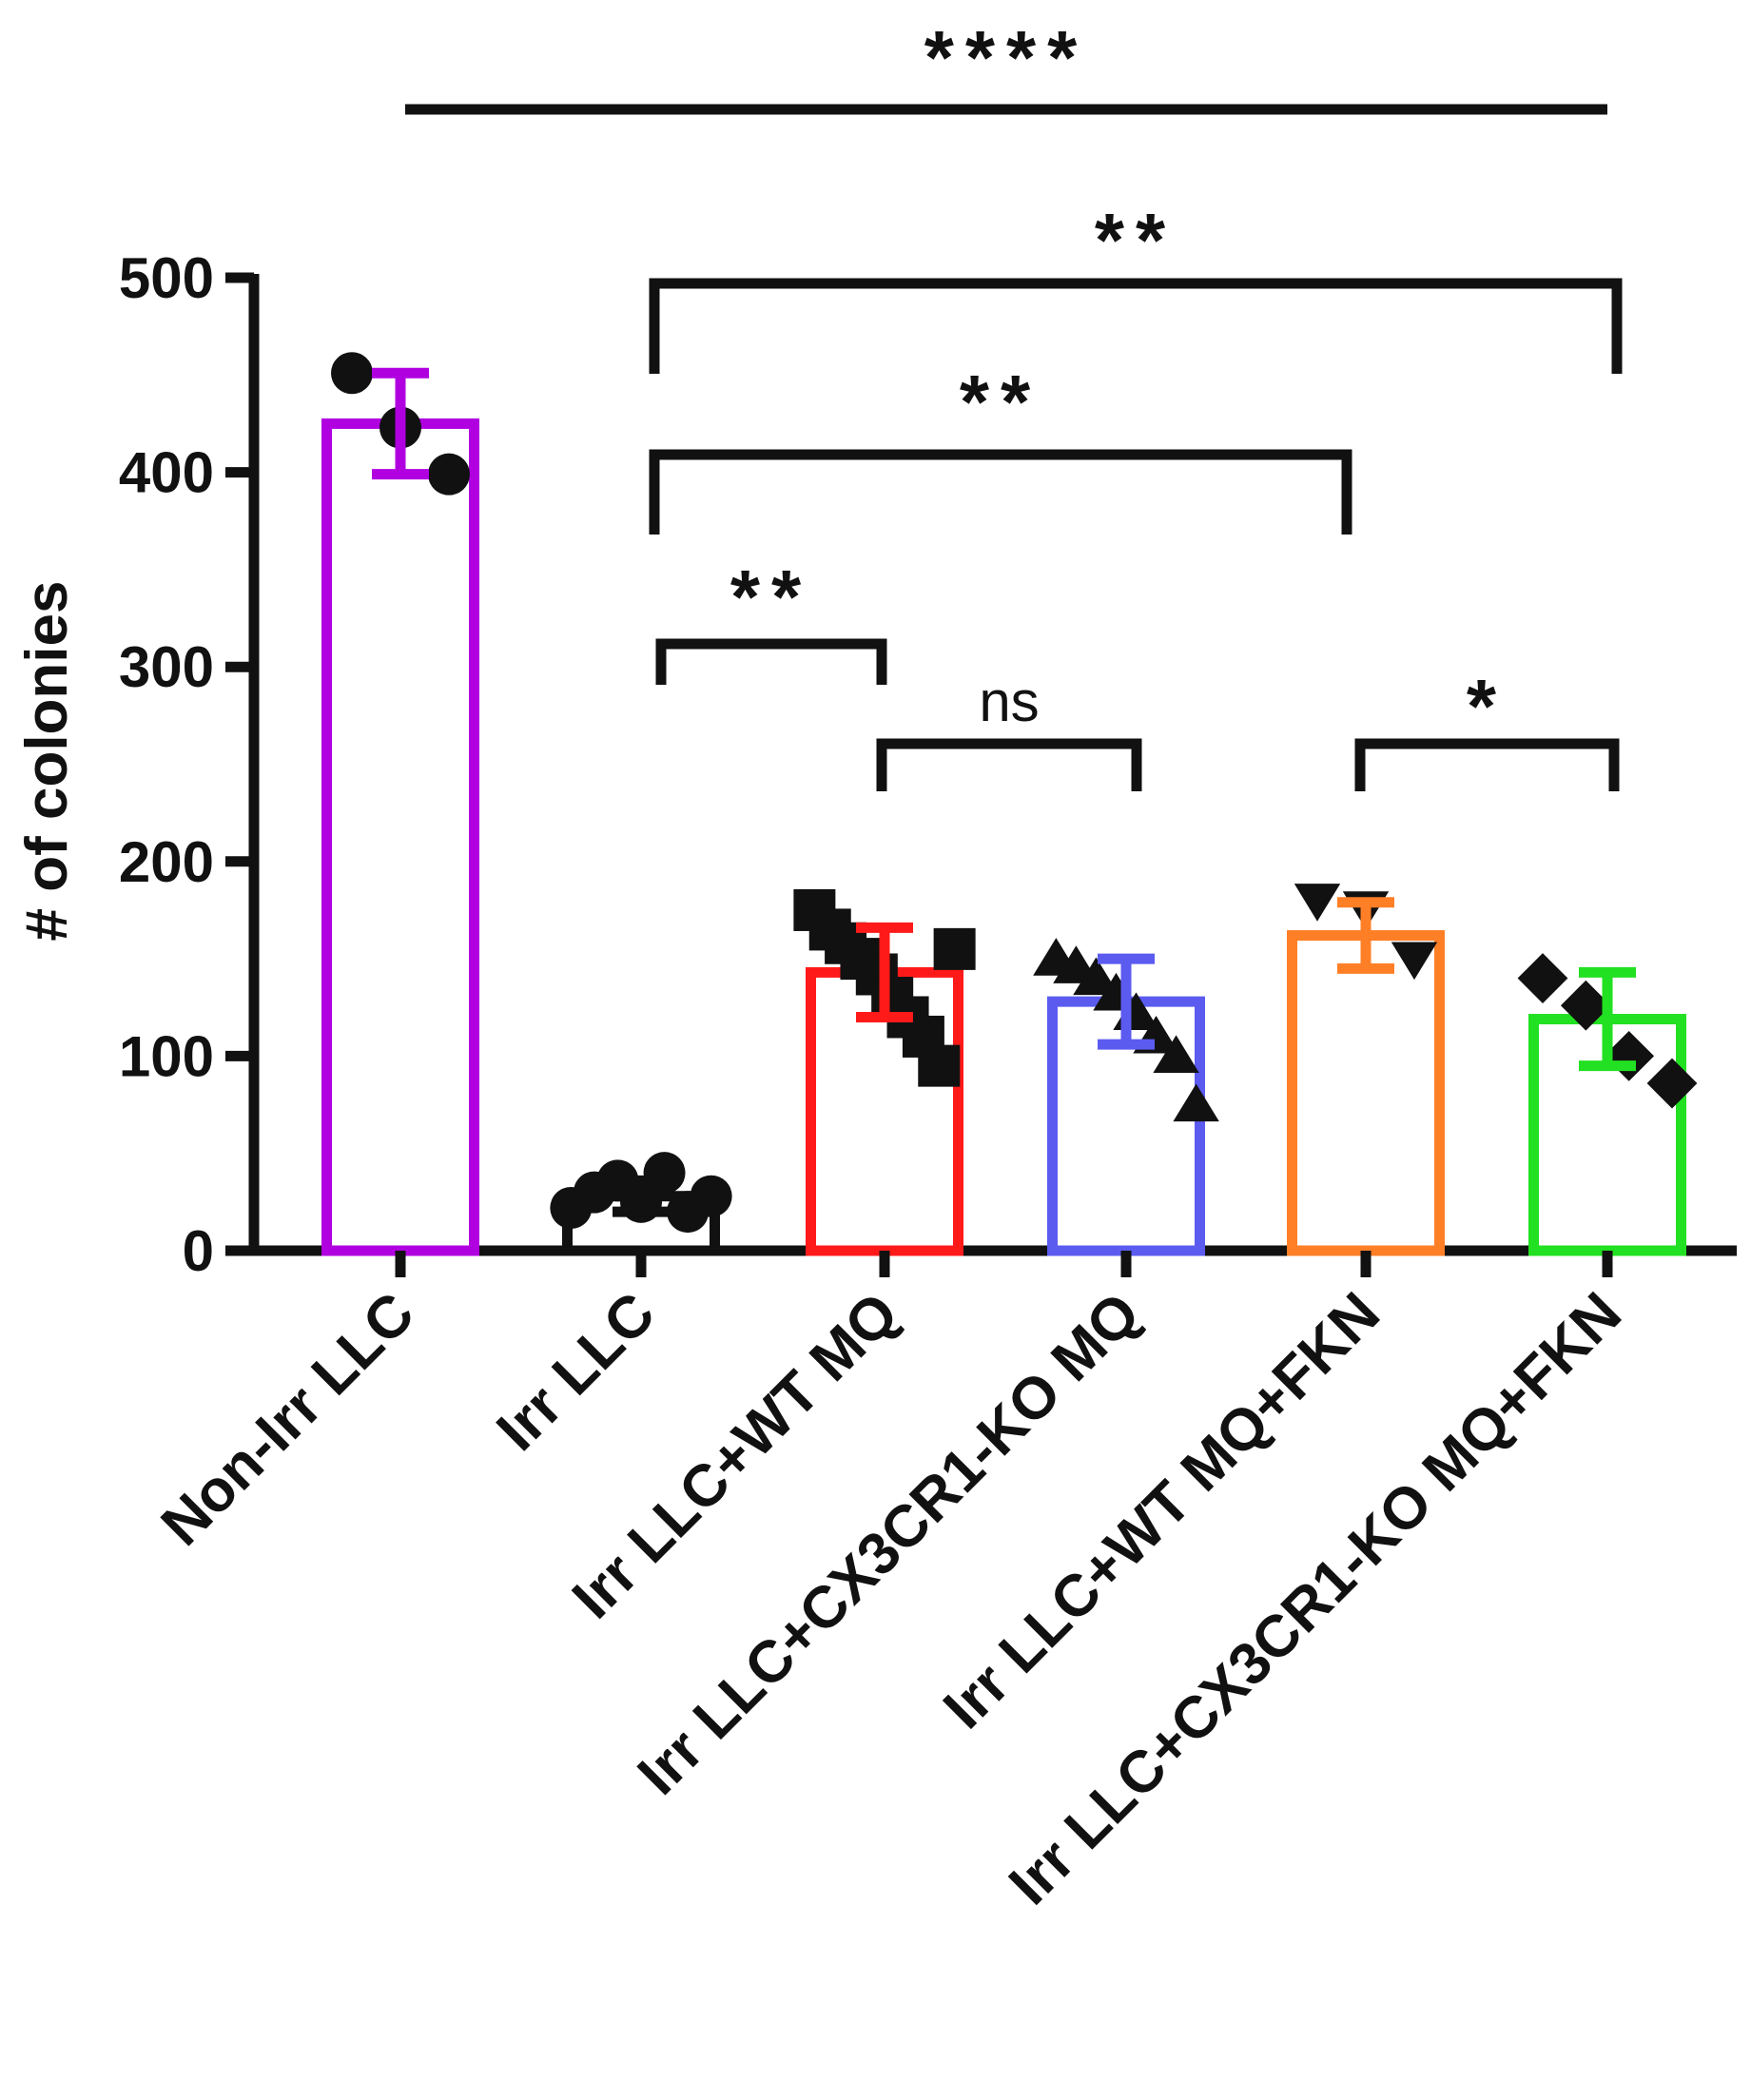 This screenshot has height=2100, width=1751. What do you see at coordinates (198, 1251) in the screenshot?
I see `y-tick-label: 0` at bounding box center [198, 1251].